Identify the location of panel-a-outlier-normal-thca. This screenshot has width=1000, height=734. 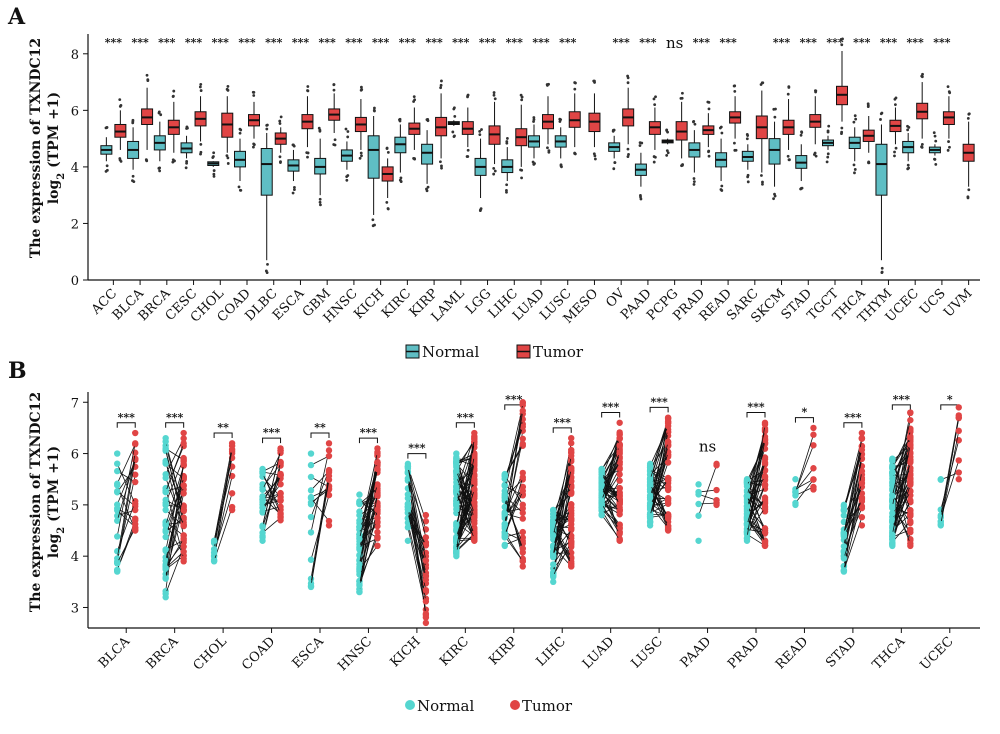
(854, 122).